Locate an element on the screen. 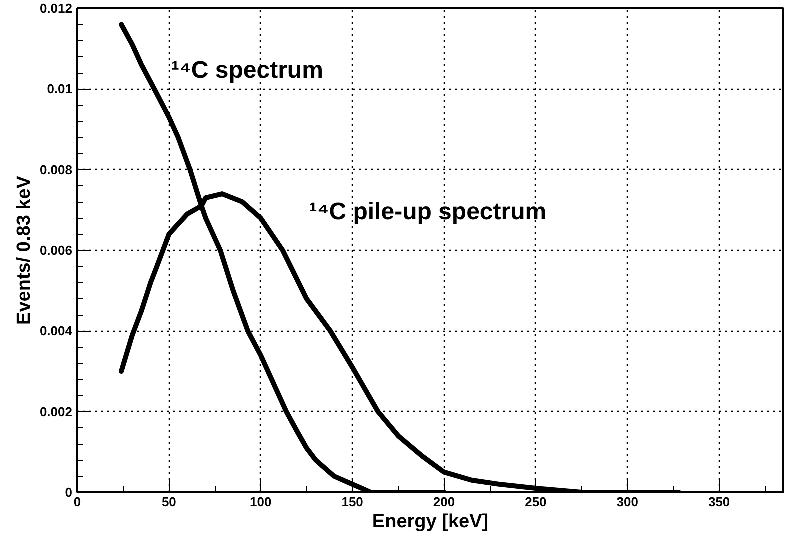 Image resolution: width=801 pixels, height=542 pixels. x-tick-label: 100 is located at coordinates (261, 502).